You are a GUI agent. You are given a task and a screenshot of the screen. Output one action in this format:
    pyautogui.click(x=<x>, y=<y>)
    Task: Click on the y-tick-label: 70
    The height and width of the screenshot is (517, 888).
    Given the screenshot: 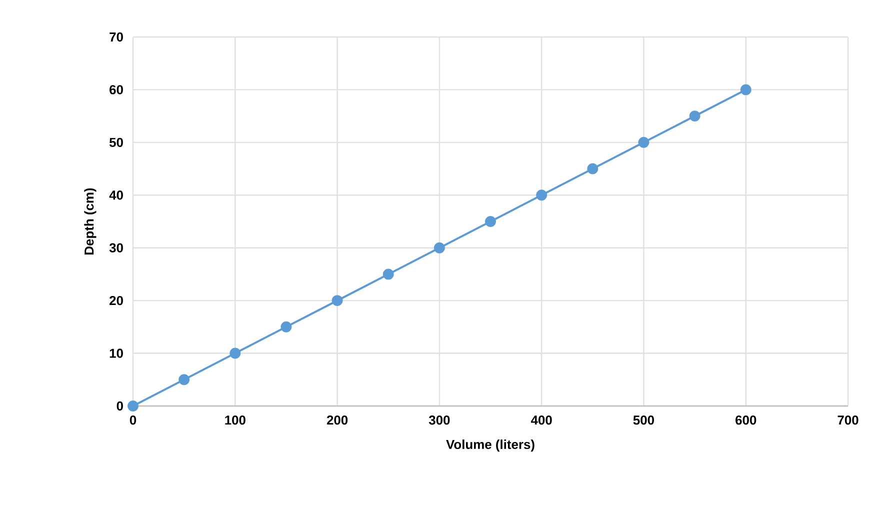 What is the action you would take?
    pyautogui.click(x=116, y=37)
    